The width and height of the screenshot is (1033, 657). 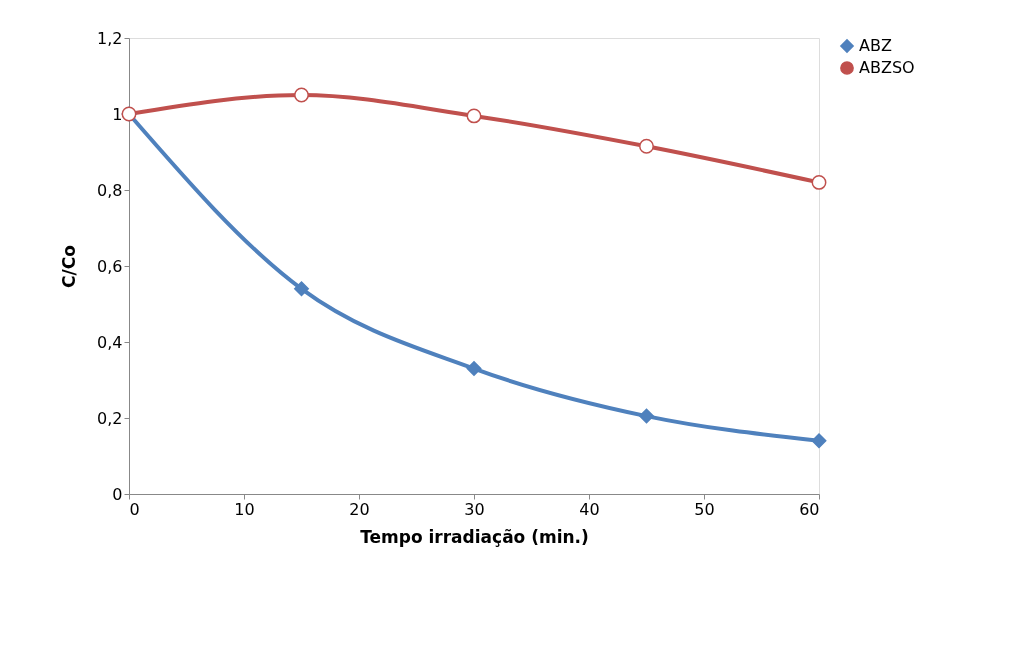 What do you see at coordinates (117, 114) in the screenshot?
I see `y-tick-label: 1` at bounding box center [117, 114].